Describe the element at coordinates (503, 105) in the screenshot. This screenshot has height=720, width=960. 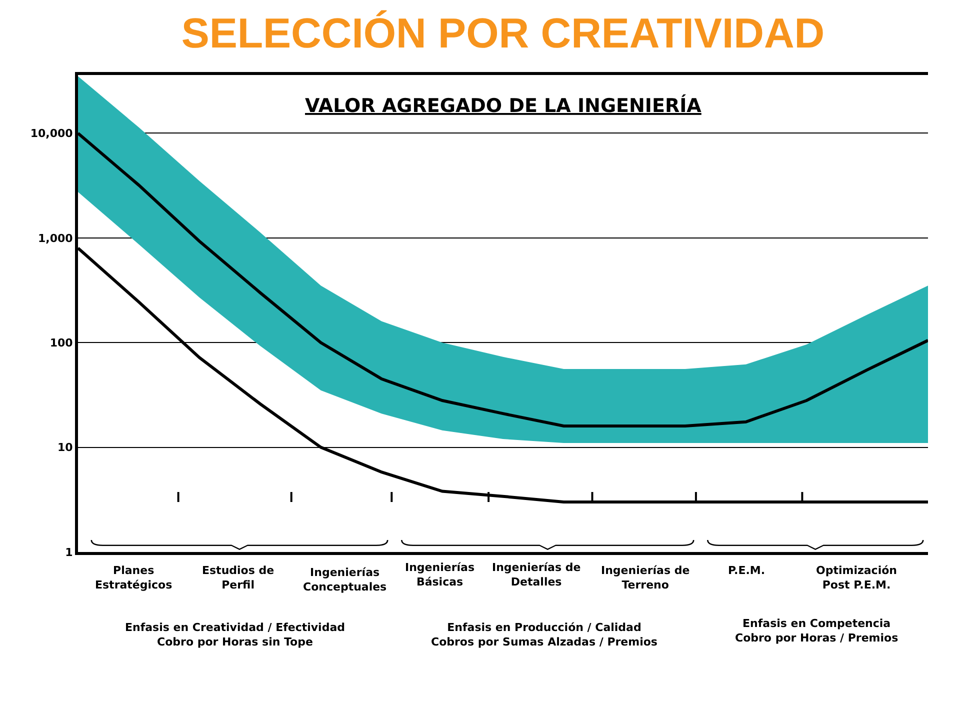
I see `text: VALOR AGREGADO DE LA INGENIERÍA` at that location.